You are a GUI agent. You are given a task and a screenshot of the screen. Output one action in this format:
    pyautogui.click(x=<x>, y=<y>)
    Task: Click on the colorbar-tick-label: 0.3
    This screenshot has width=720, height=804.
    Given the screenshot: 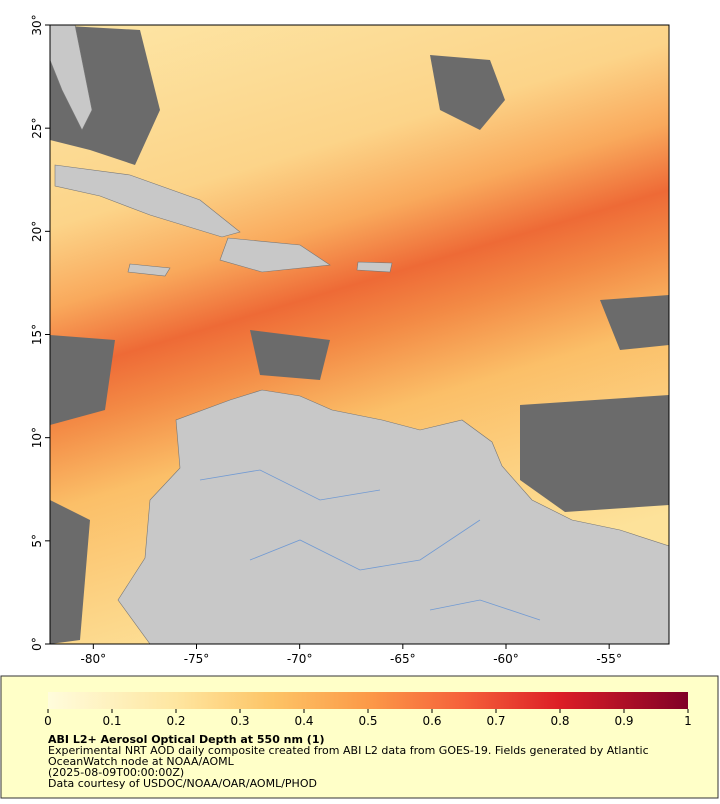 What is the action you would take?
    pyautogui.click(x=239, y=721)
    